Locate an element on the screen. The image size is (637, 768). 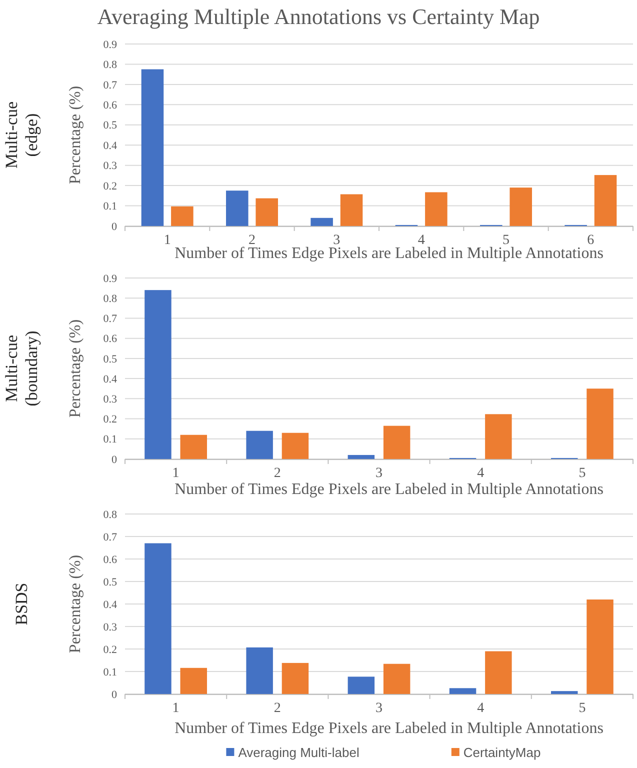
chart-title: Averaging Multiple Annotations vs Certainty Map is located at coordinates (318, 16).